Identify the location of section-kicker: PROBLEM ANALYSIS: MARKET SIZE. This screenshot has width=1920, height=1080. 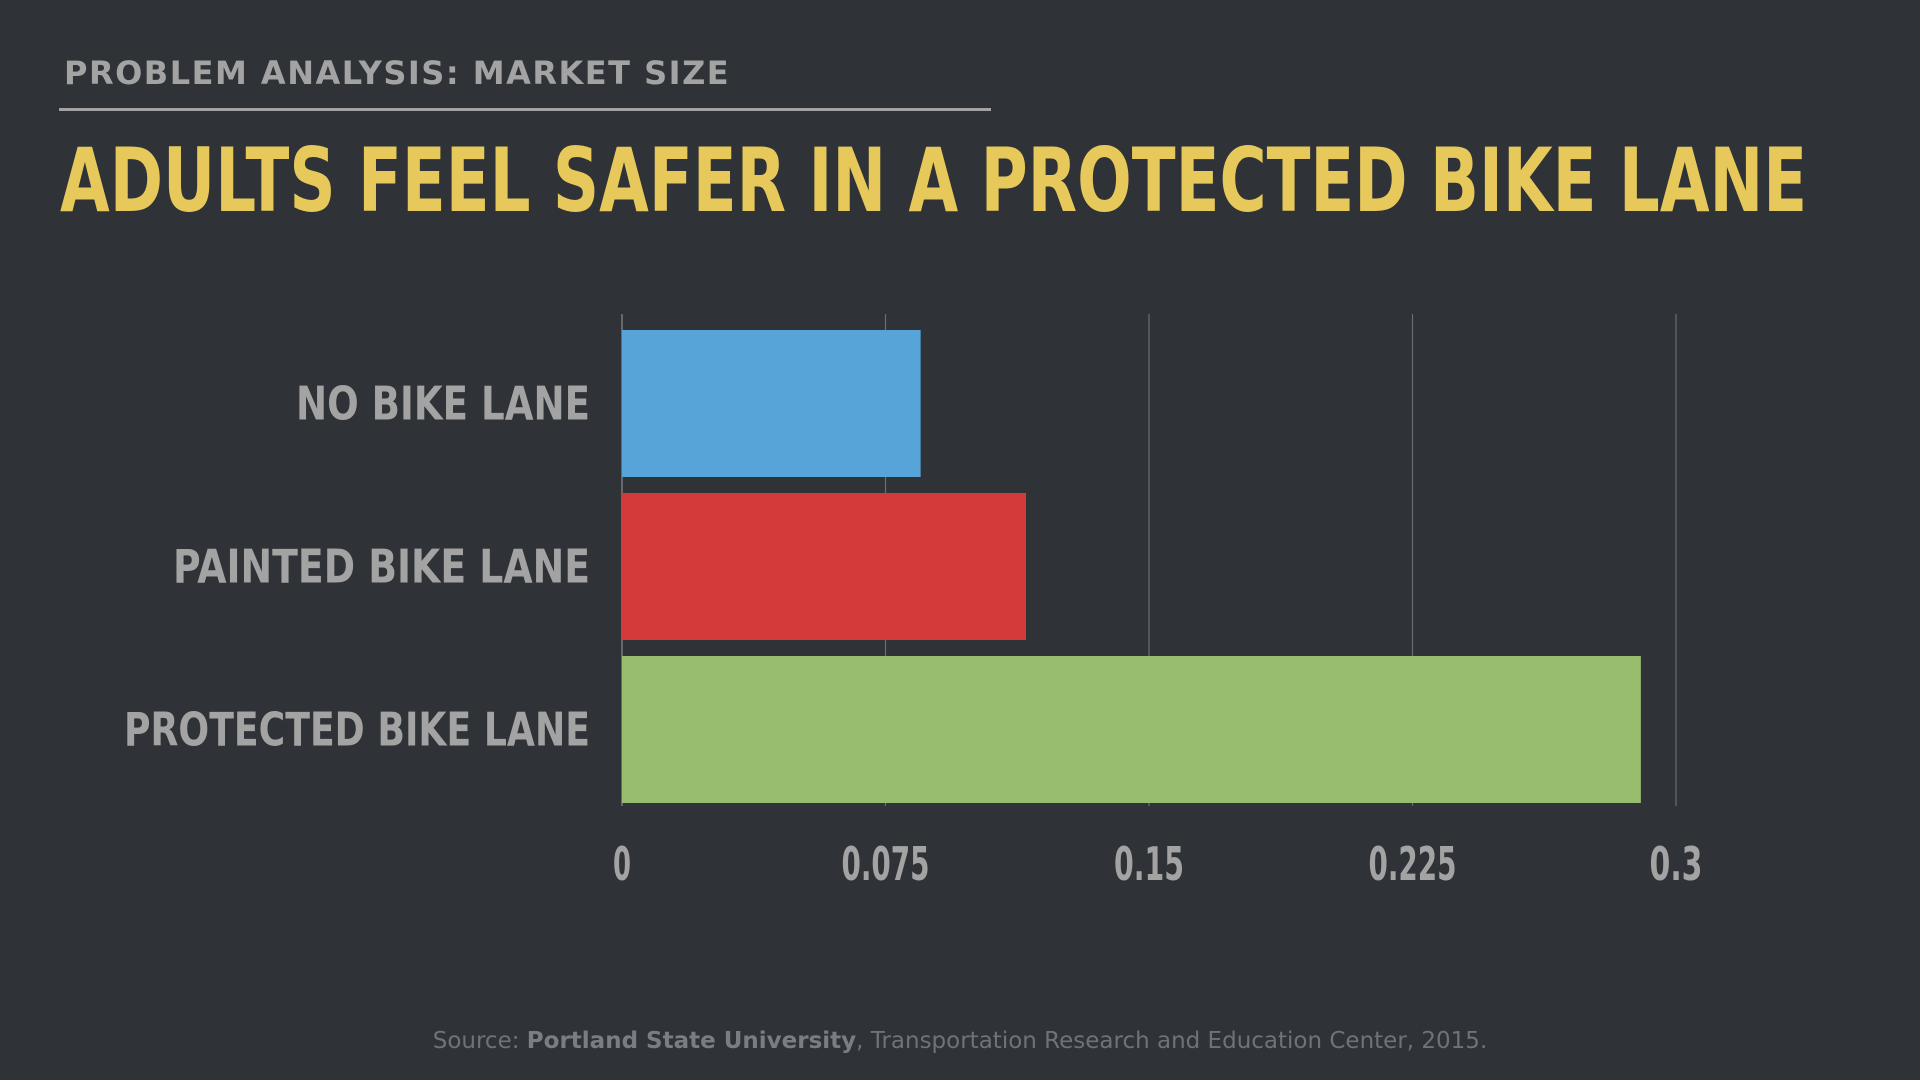
(397, 73).